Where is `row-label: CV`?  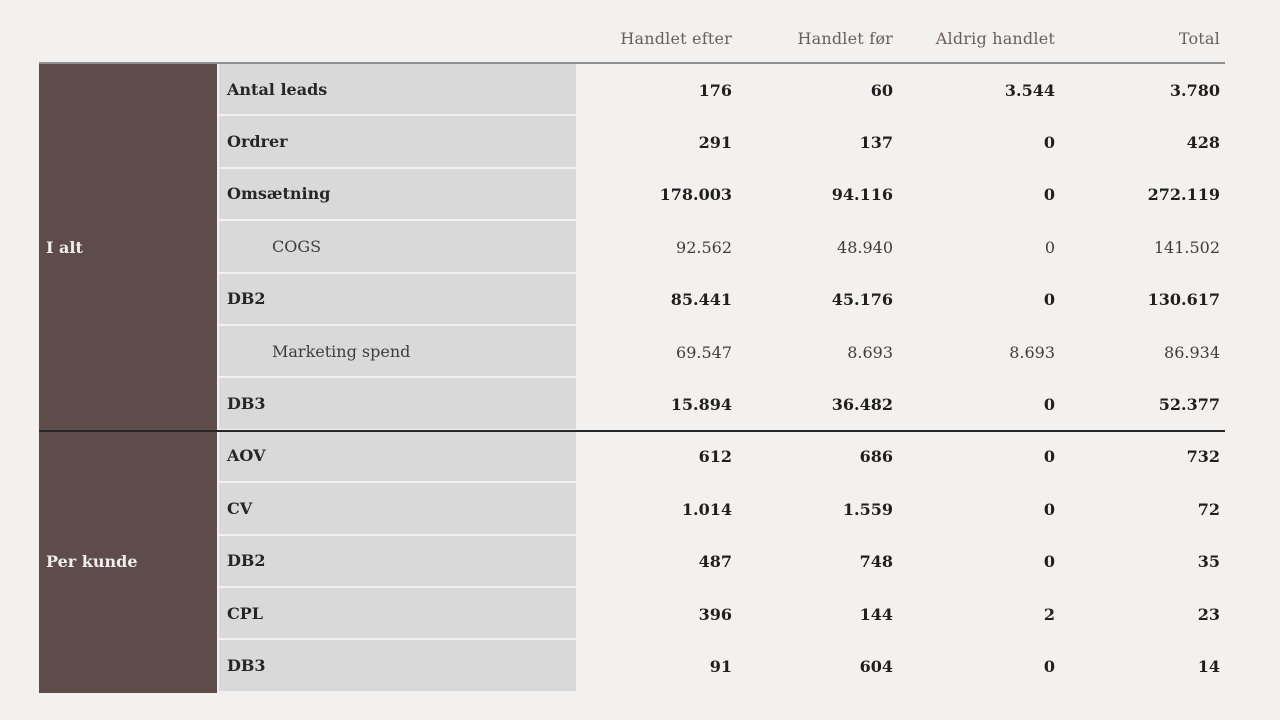
row-label: CV is located at coordinates (396, 509).